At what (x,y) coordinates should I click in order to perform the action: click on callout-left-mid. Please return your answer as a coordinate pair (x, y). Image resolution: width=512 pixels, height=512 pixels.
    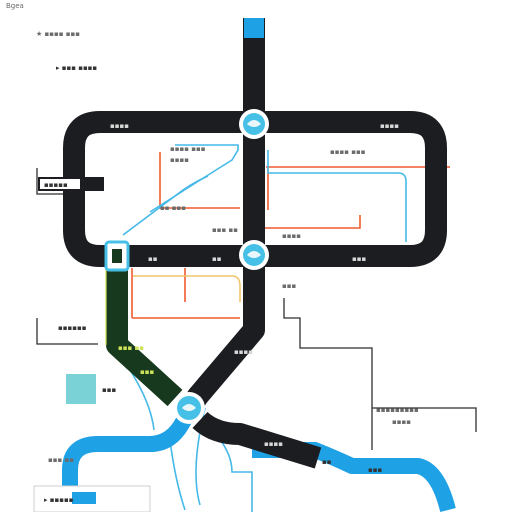
    Looking at the image, I should click on (67, 331).